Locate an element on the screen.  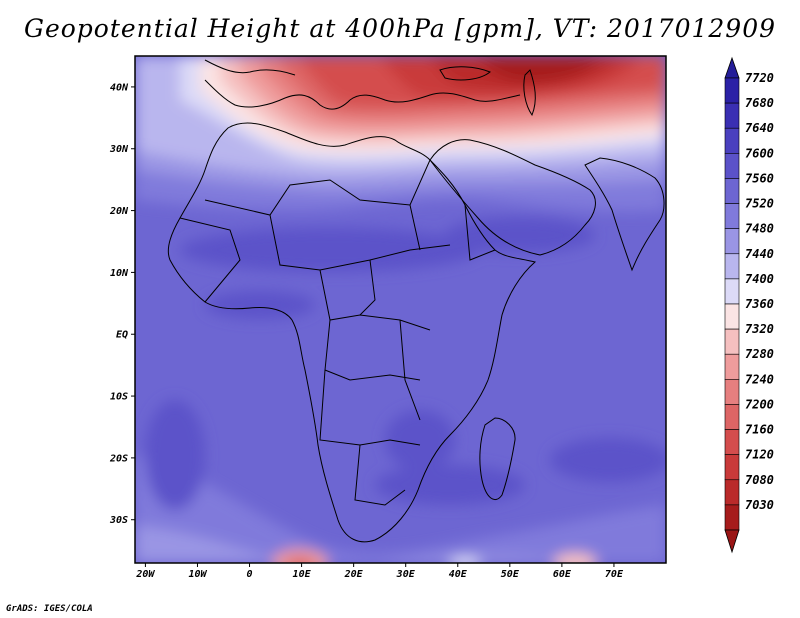
lon-tick-label: 10W is located at coordinates (197, 574).